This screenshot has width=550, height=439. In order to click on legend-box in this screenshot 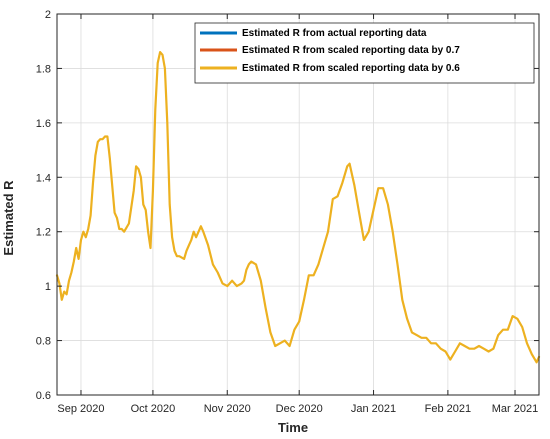, I will do `click(364, 53)`.